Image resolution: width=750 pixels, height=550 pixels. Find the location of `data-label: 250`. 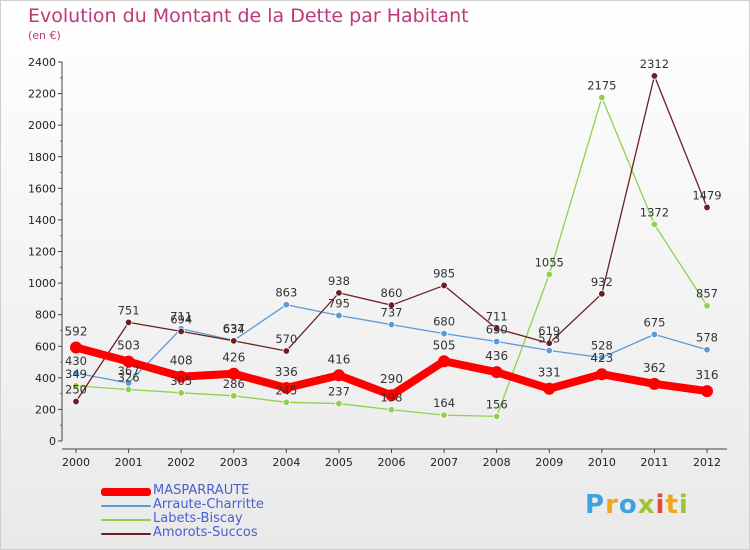

data-label: 250 is located at coordinates (76, 390).